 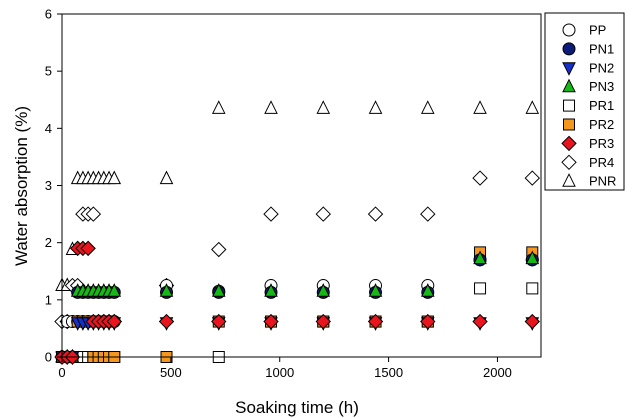 What do you see at coordinates (48, 357) in the screenshot?
I see `y-tick-label: 0` at bounding box center [48, 357].